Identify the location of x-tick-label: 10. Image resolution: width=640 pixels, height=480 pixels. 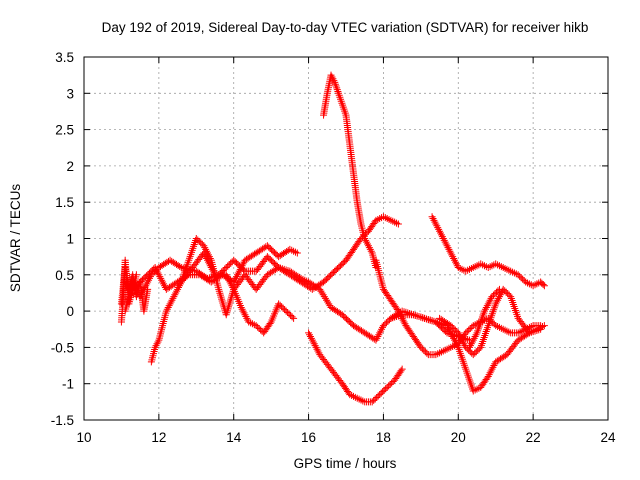
(83, 437).